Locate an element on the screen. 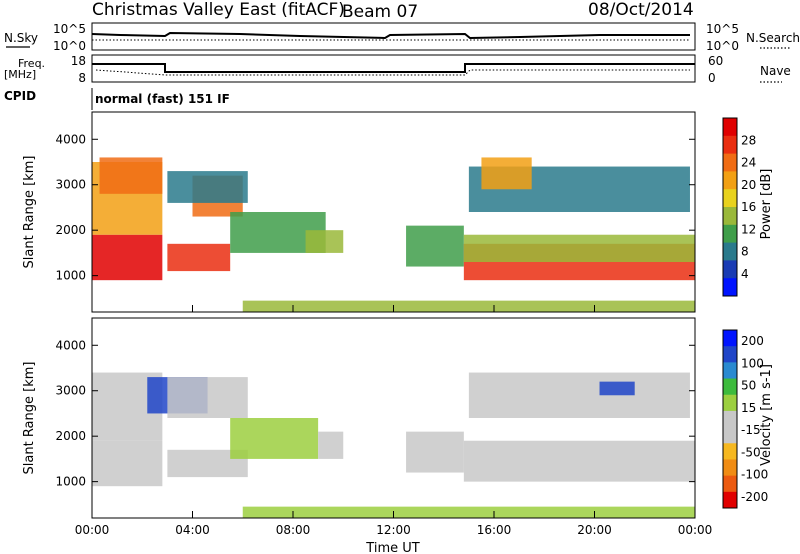  velocity-y-tick-label: 3000 is located at coordinates (70, 391).